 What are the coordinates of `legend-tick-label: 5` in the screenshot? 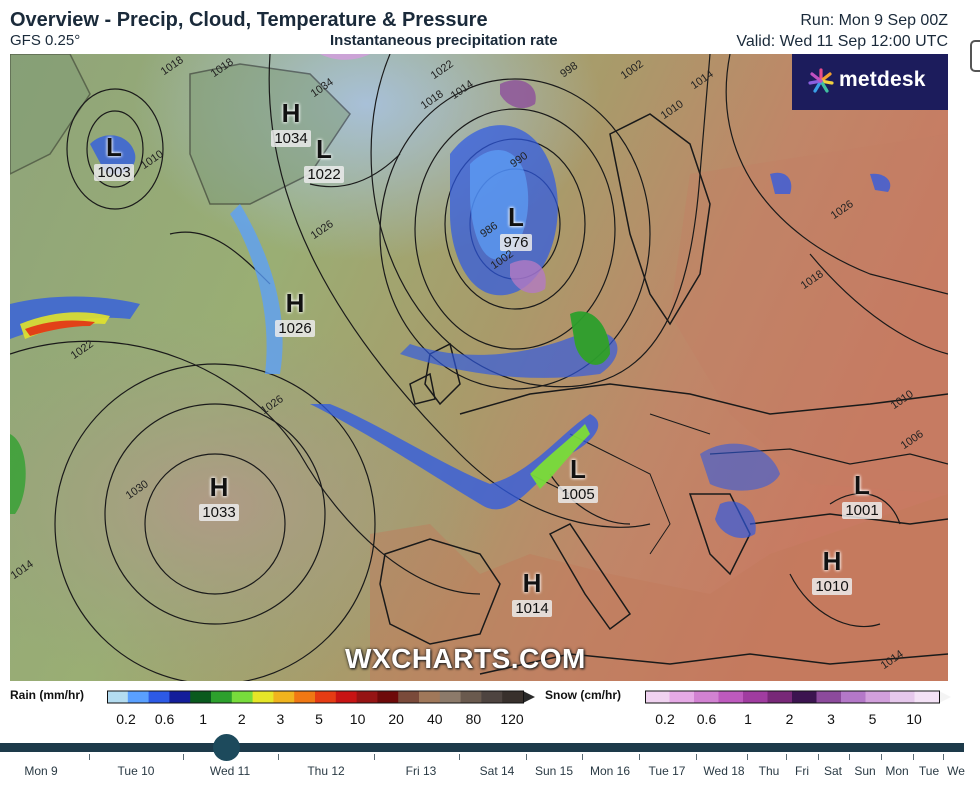 It's located at (872, 719).